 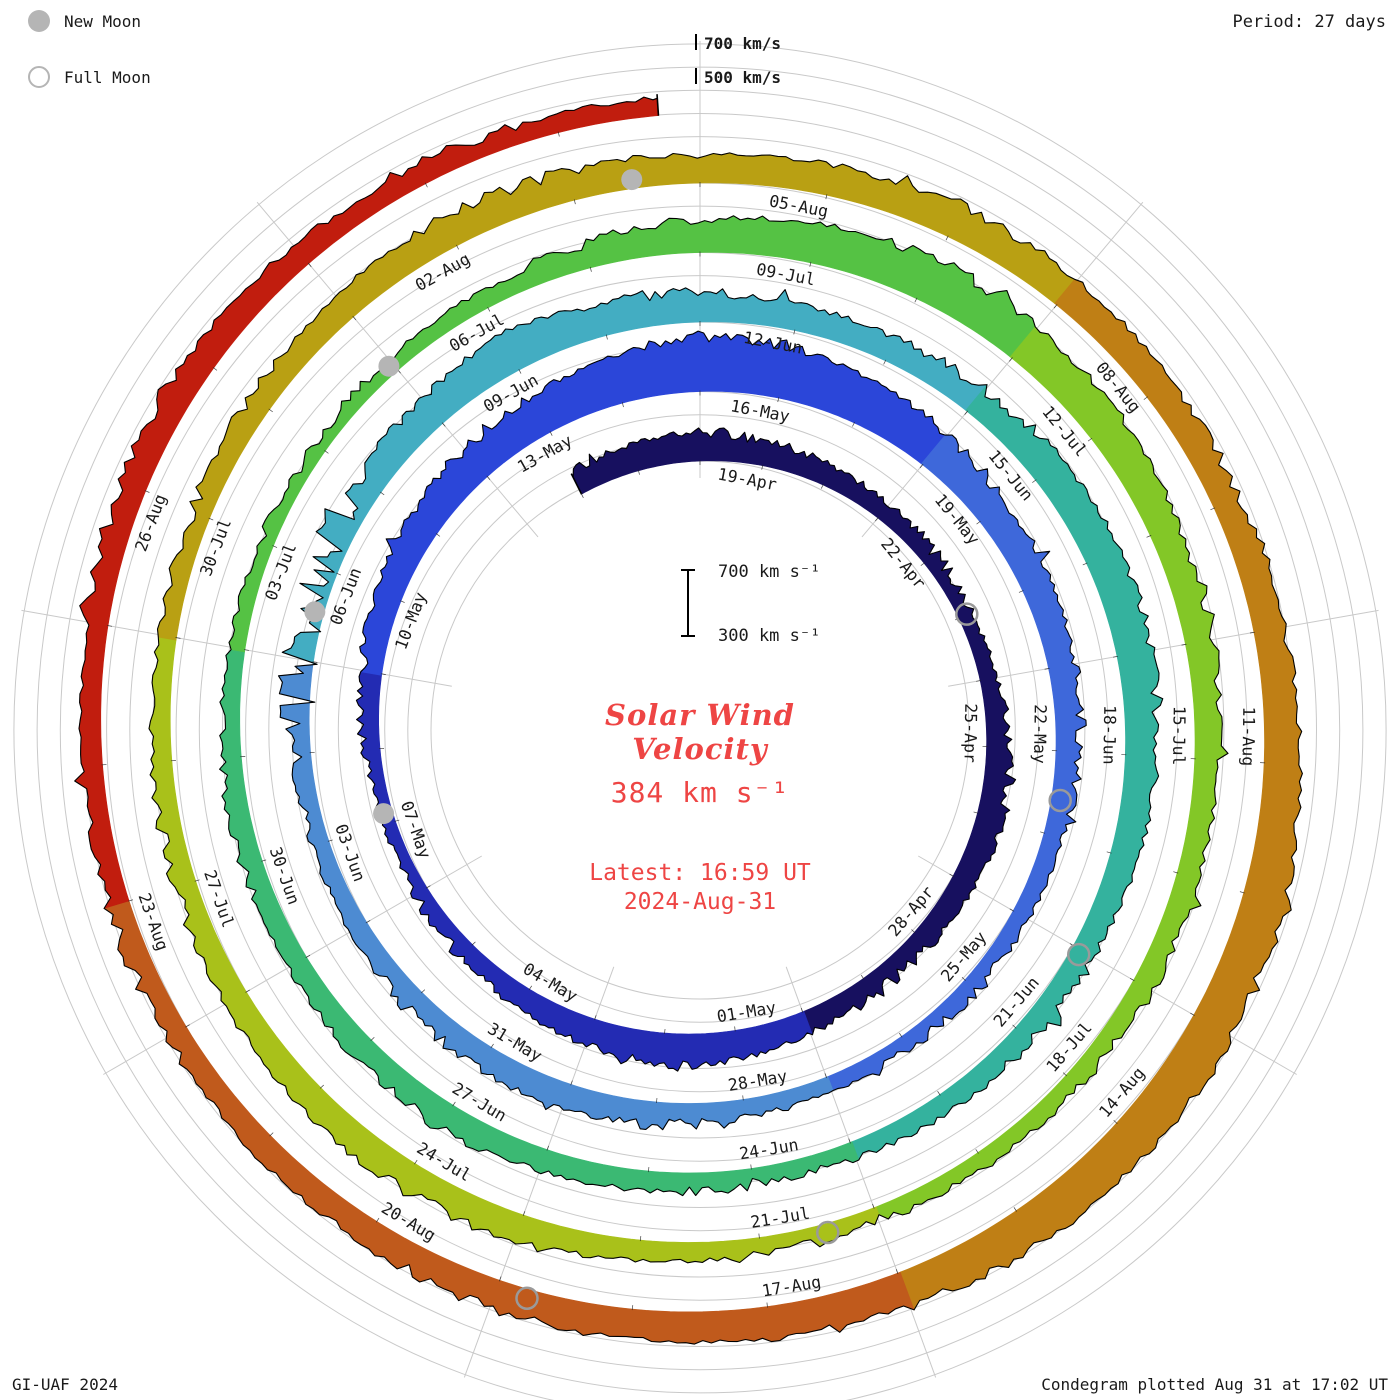 I want to click on date-label: 19-Apr, so click(x=747, y=480).